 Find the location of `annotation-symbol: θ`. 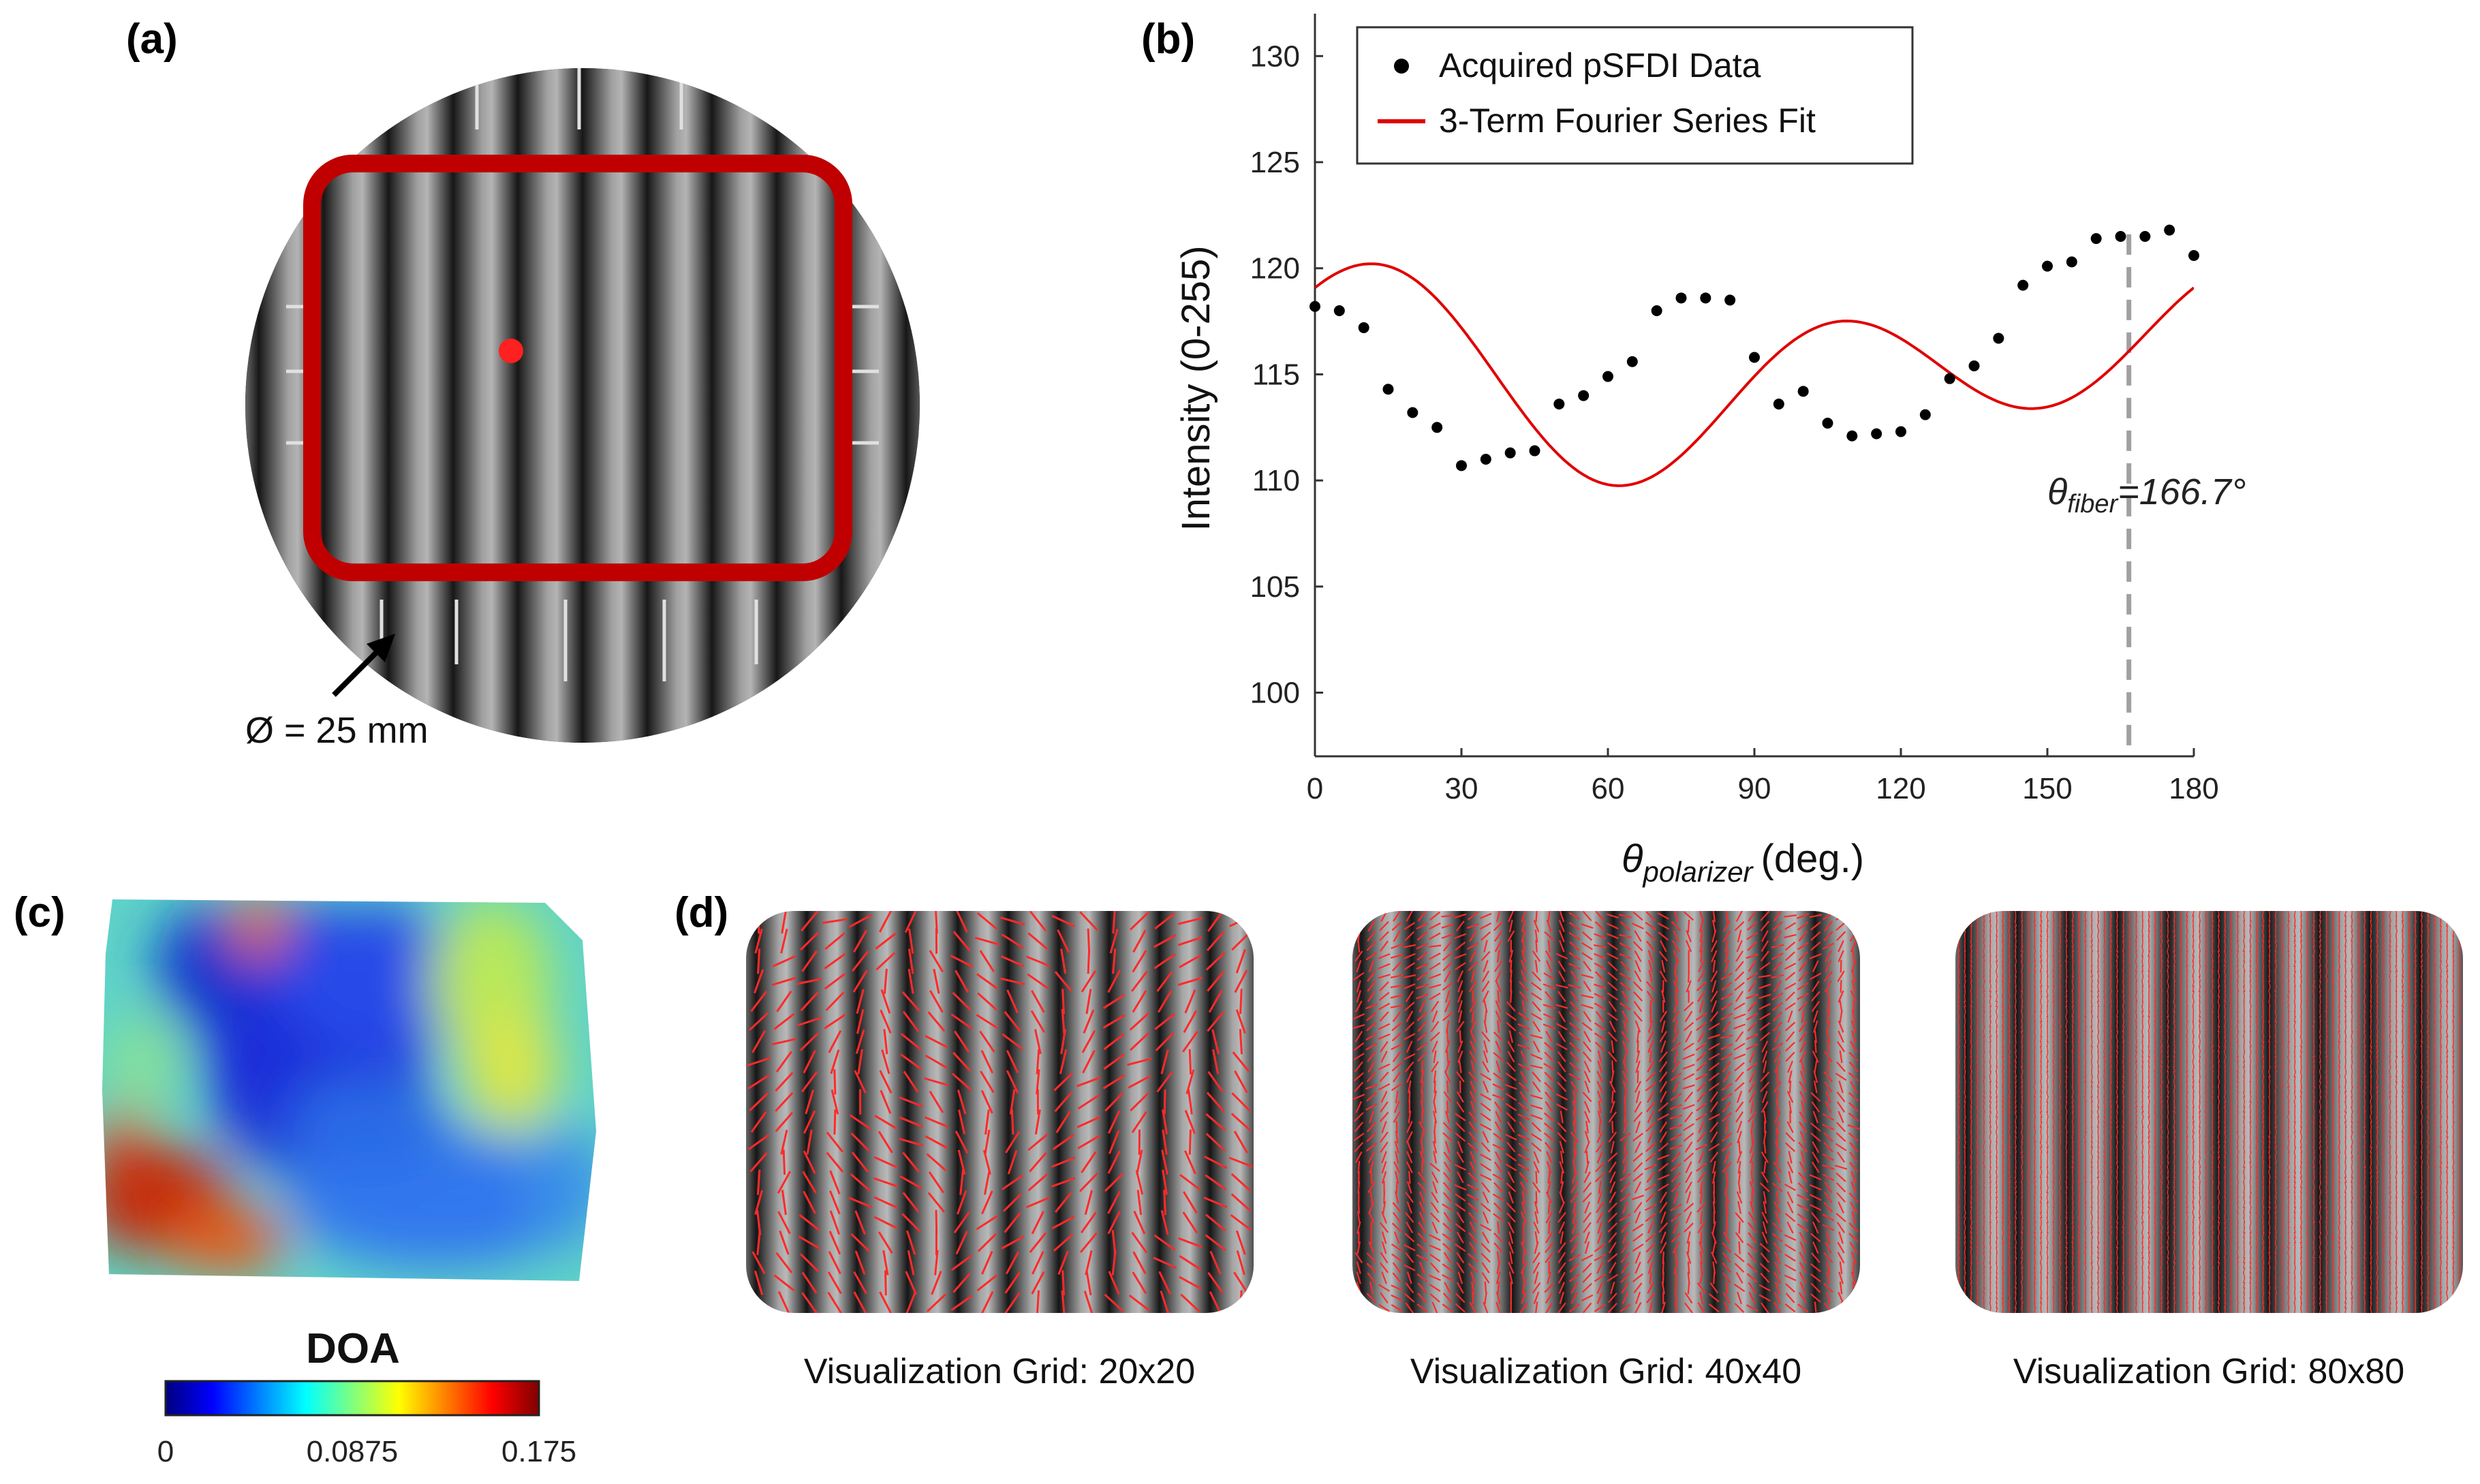

annotation-symbol: θ is located at coordinates (2057, 492).